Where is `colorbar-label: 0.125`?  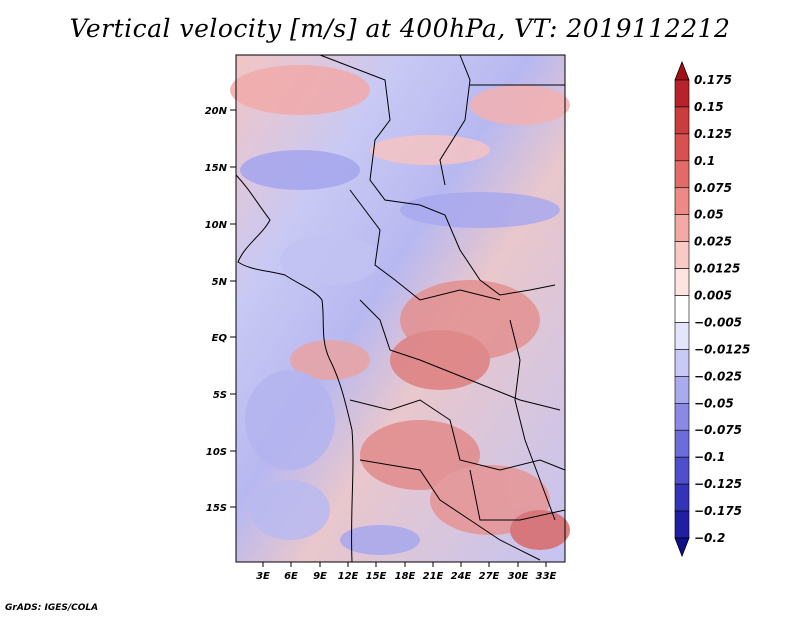 colorbar-label: 0.125 is located at coordinates (713, 134).